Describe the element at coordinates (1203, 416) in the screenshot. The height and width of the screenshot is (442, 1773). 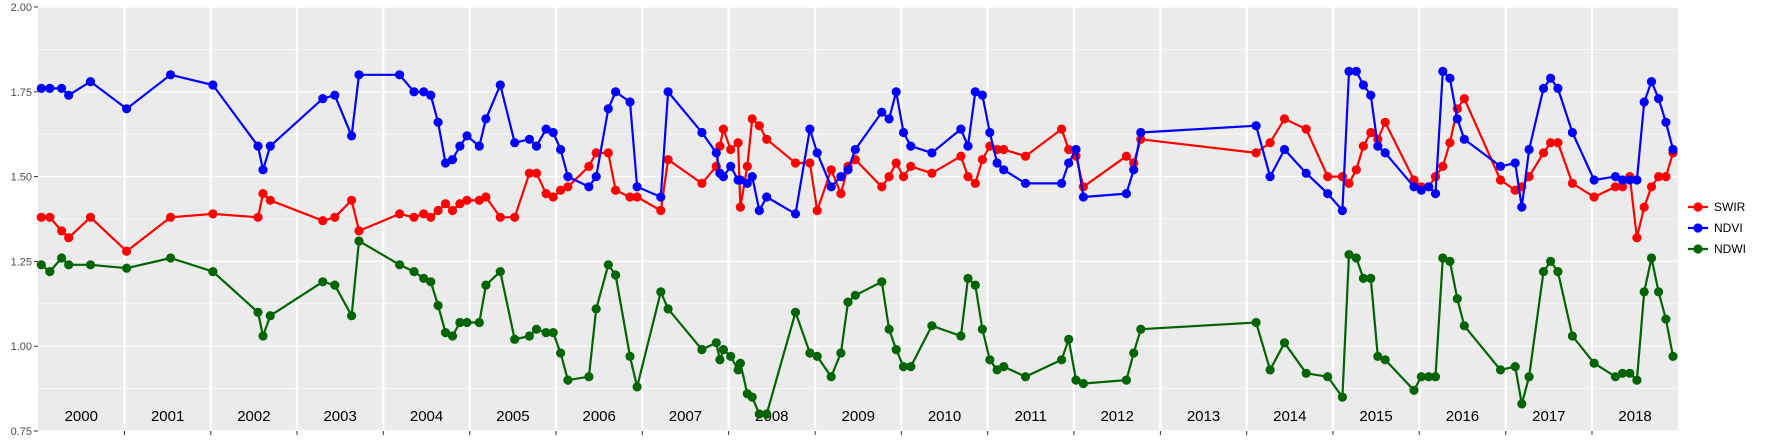
I see `year-label: 2013` at that location.